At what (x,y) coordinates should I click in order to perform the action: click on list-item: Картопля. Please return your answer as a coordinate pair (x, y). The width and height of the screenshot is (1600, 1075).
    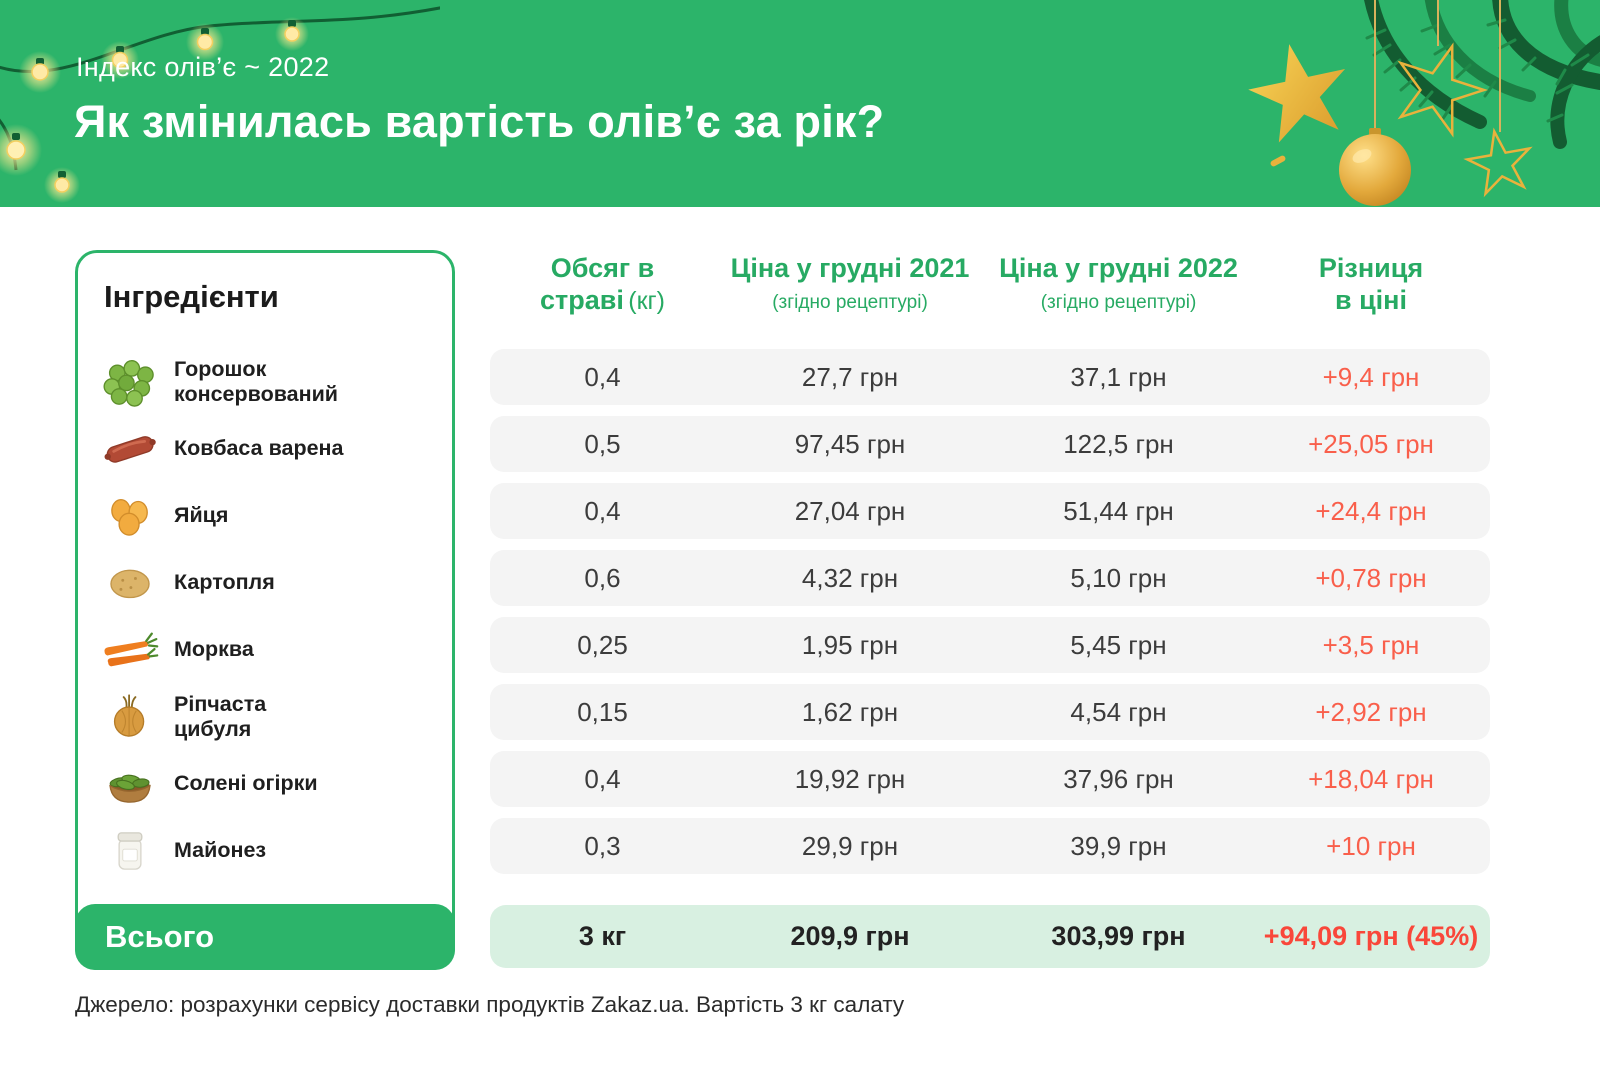
    Looking at the image, I should click on (270, 582).